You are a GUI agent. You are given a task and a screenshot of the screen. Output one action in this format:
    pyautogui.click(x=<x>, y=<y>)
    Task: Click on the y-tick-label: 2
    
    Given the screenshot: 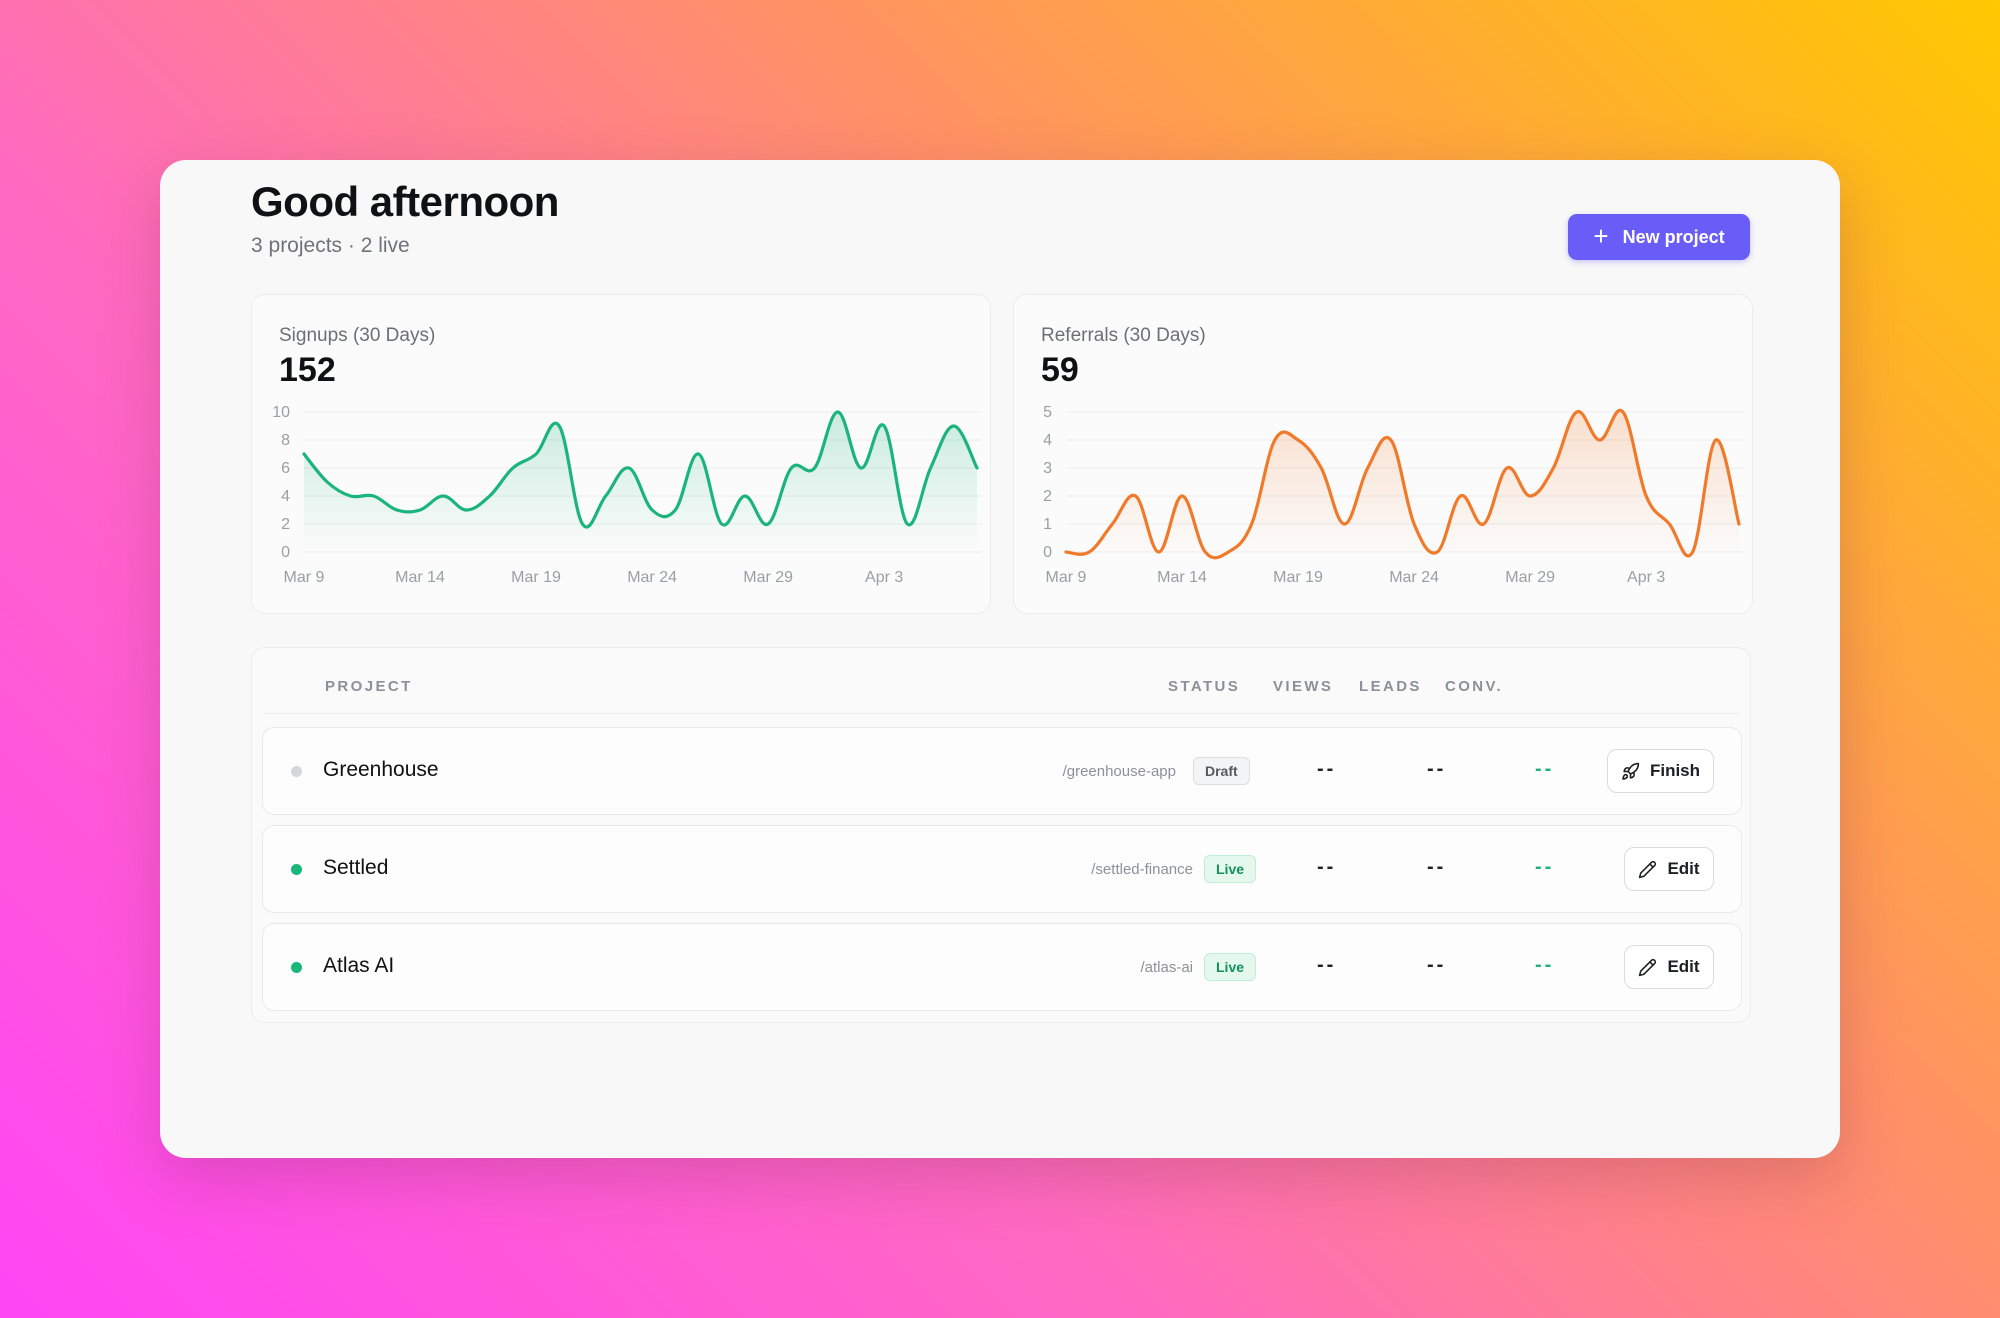 What is the action you would take?
    pyautogui.click(x=1047, y=496)
    